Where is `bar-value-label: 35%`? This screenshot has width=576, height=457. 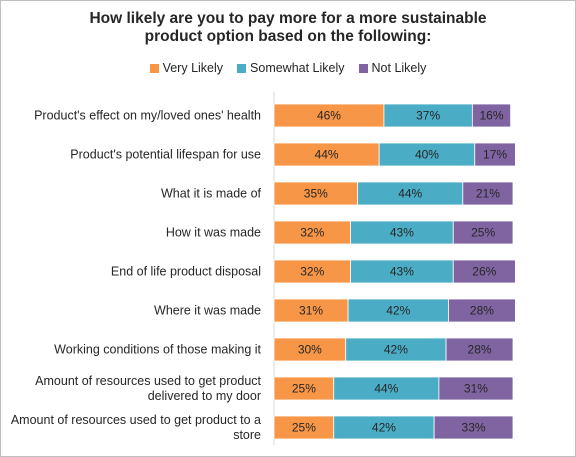
bar-value-label: 35% is located at coordinates (316, 194).